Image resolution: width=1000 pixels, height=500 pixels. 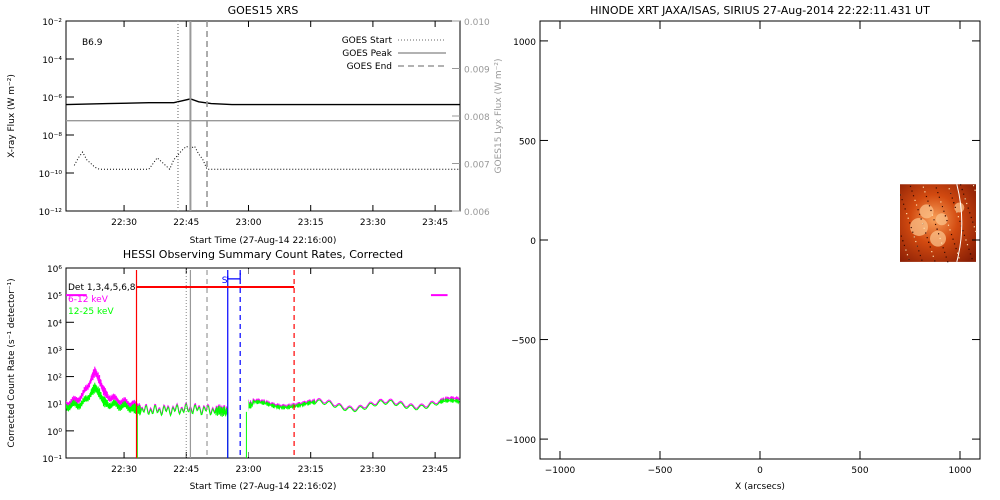 What do you see at coordinates (960, 471) in the screenshot?
I see `xrt-x-tick-label: 1000` at bounding box center [960, 471].